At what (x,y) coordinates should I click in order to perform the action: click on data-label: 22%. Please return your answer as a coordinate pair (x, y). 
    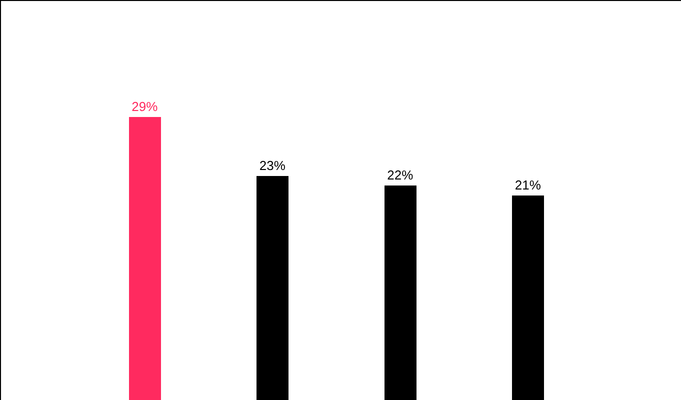
    Looking at the image, I should click on (400, 175).